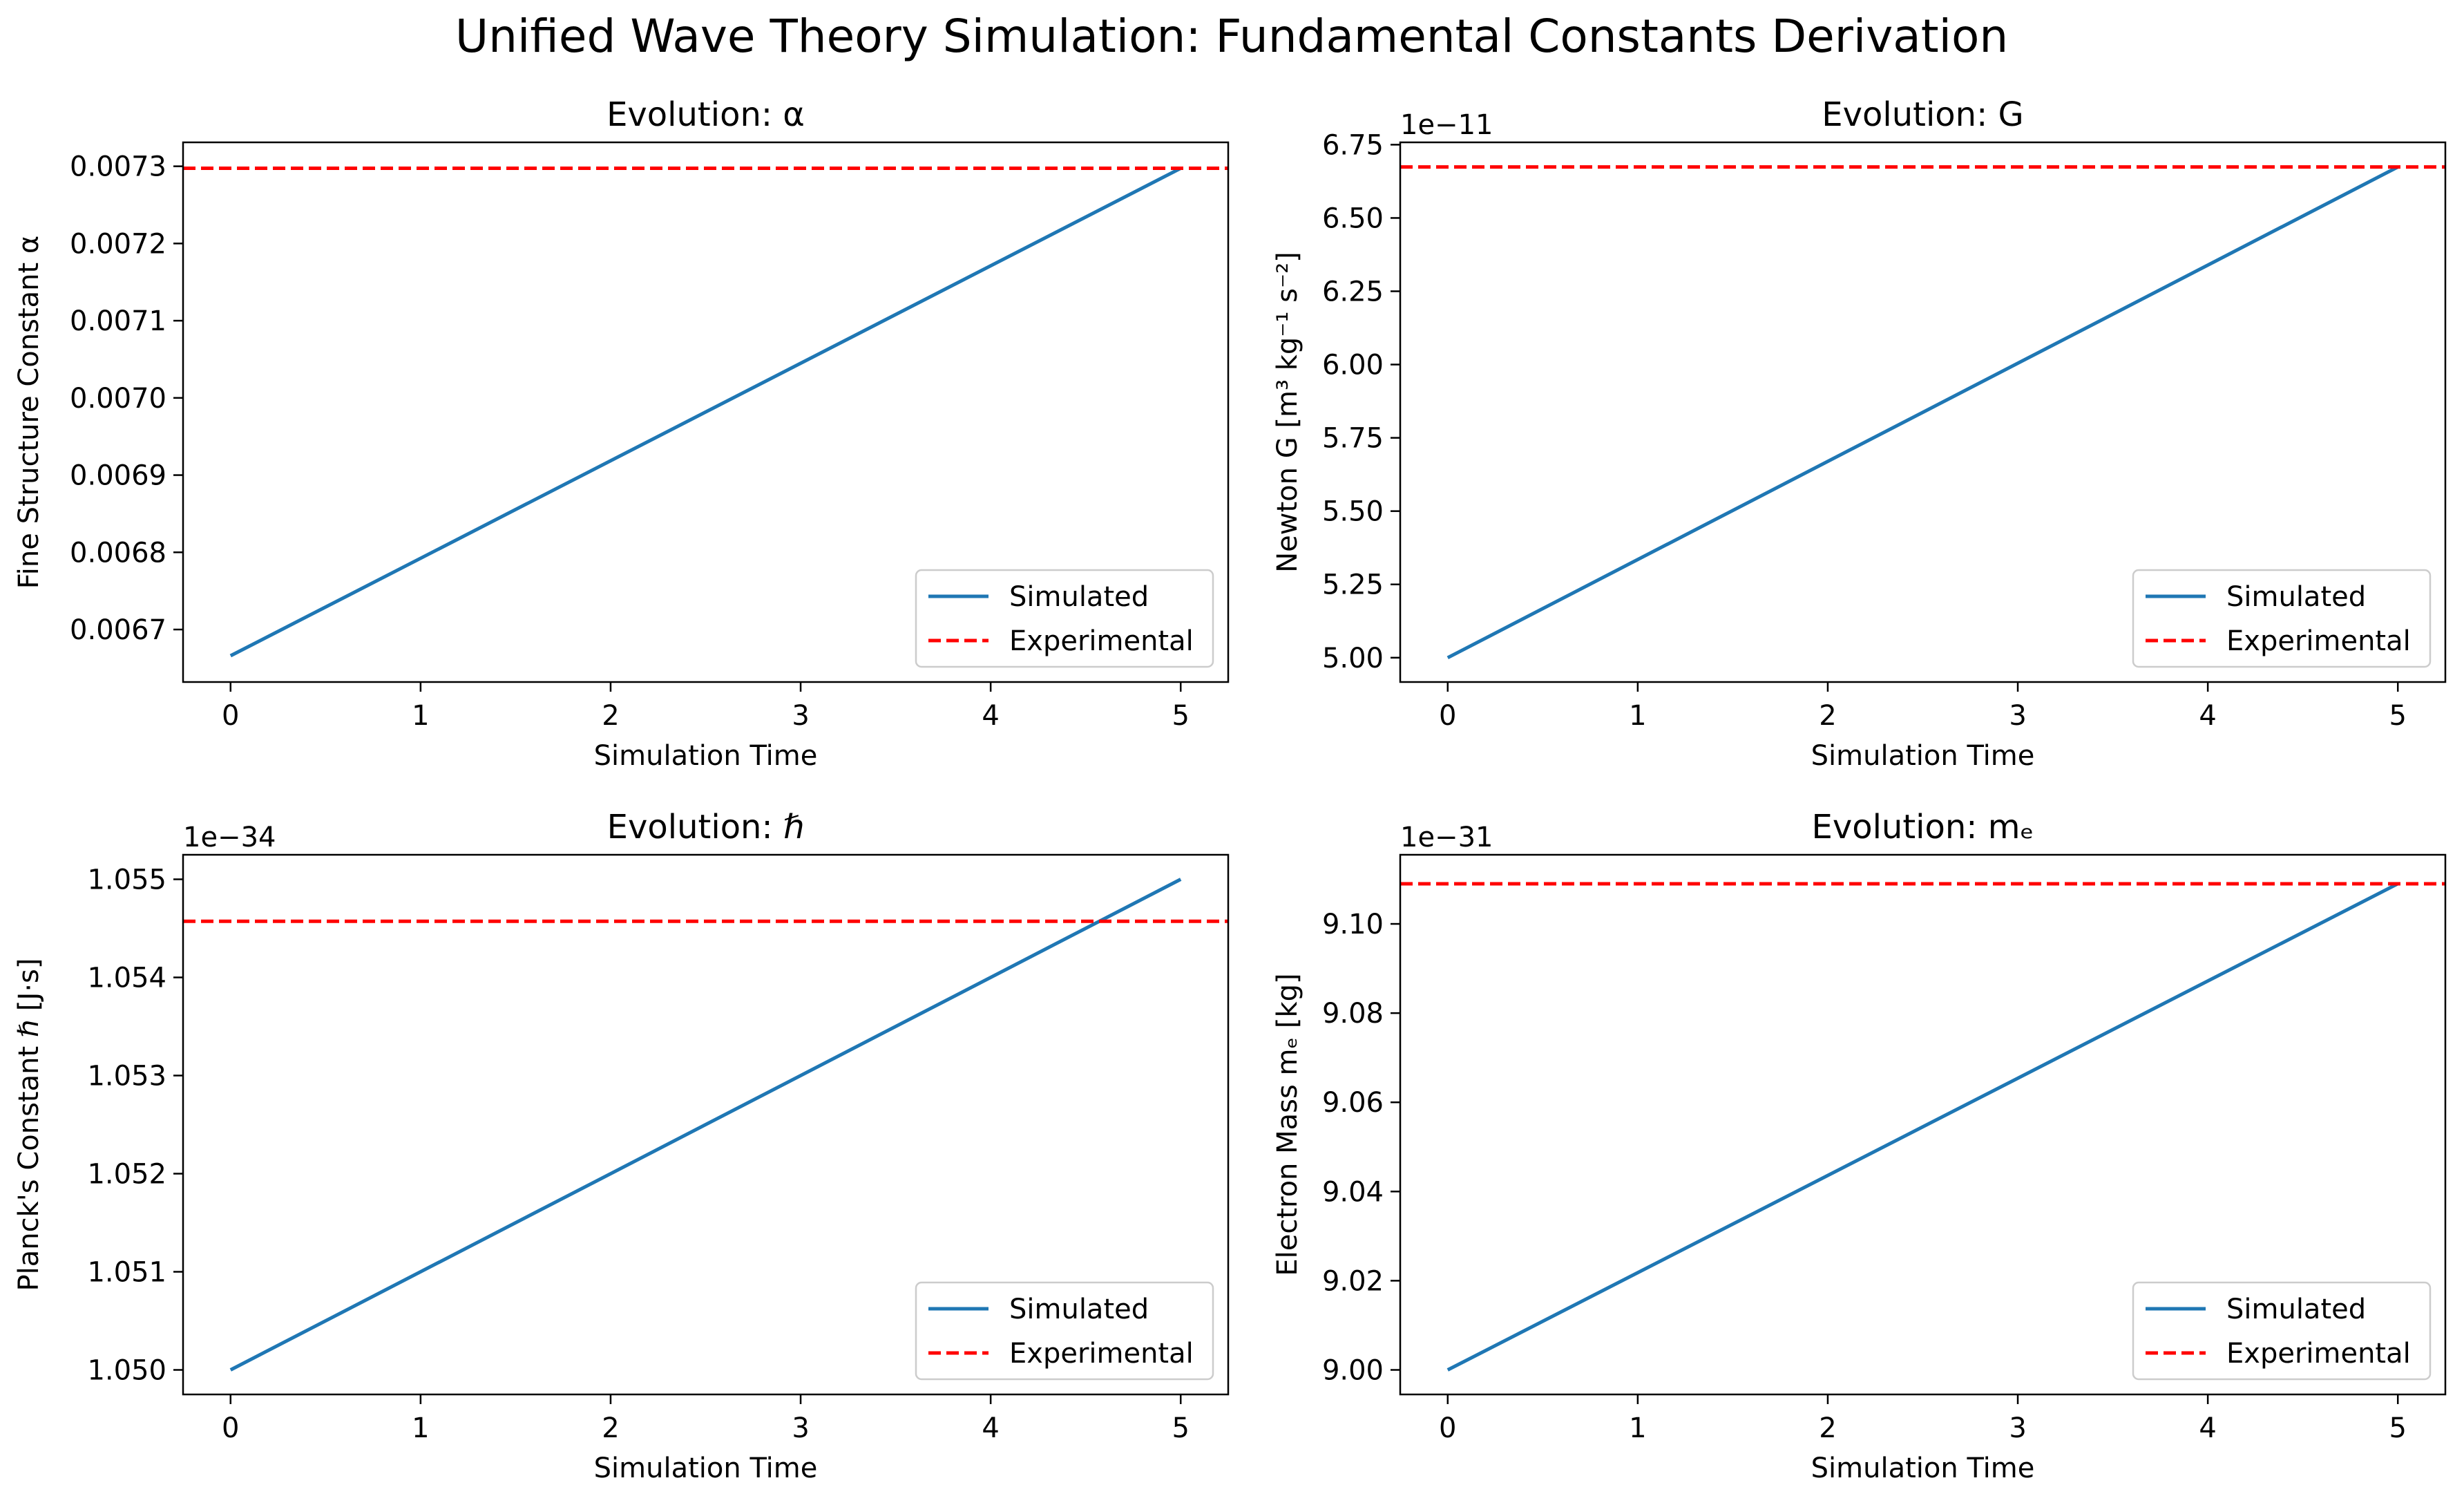  I want to click on subplot-title: Evolution: mₑ, so click(1922, 827).